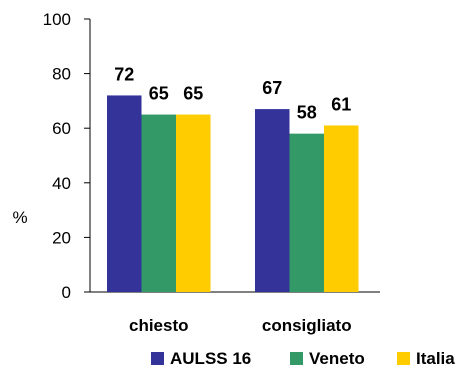  What do you see at coordinates (232, 93) in the screenshot?
I see `data-labels: 72 65 65 67 58 61` at bounding box center [232, 93].